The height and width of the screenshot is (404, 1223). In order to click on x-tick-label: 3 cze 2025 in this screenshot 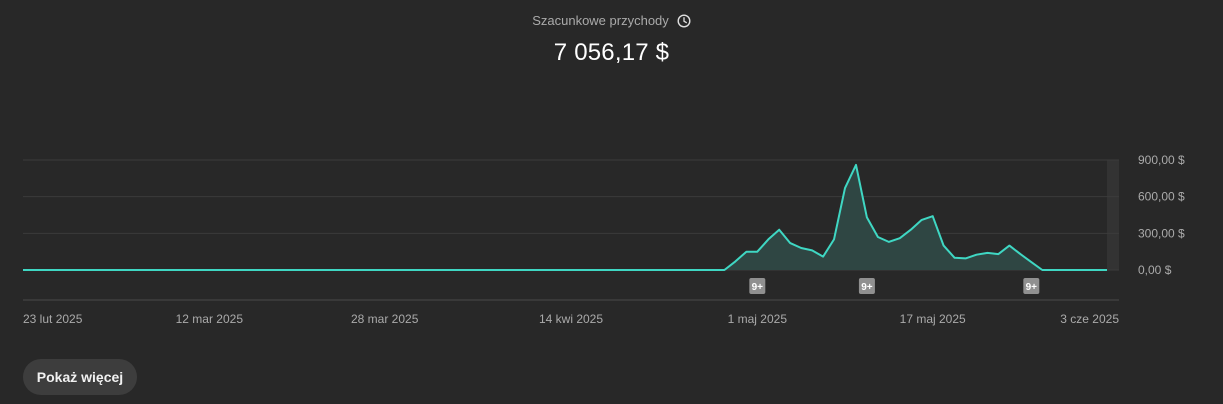, I will do `click(1089, 319)`.